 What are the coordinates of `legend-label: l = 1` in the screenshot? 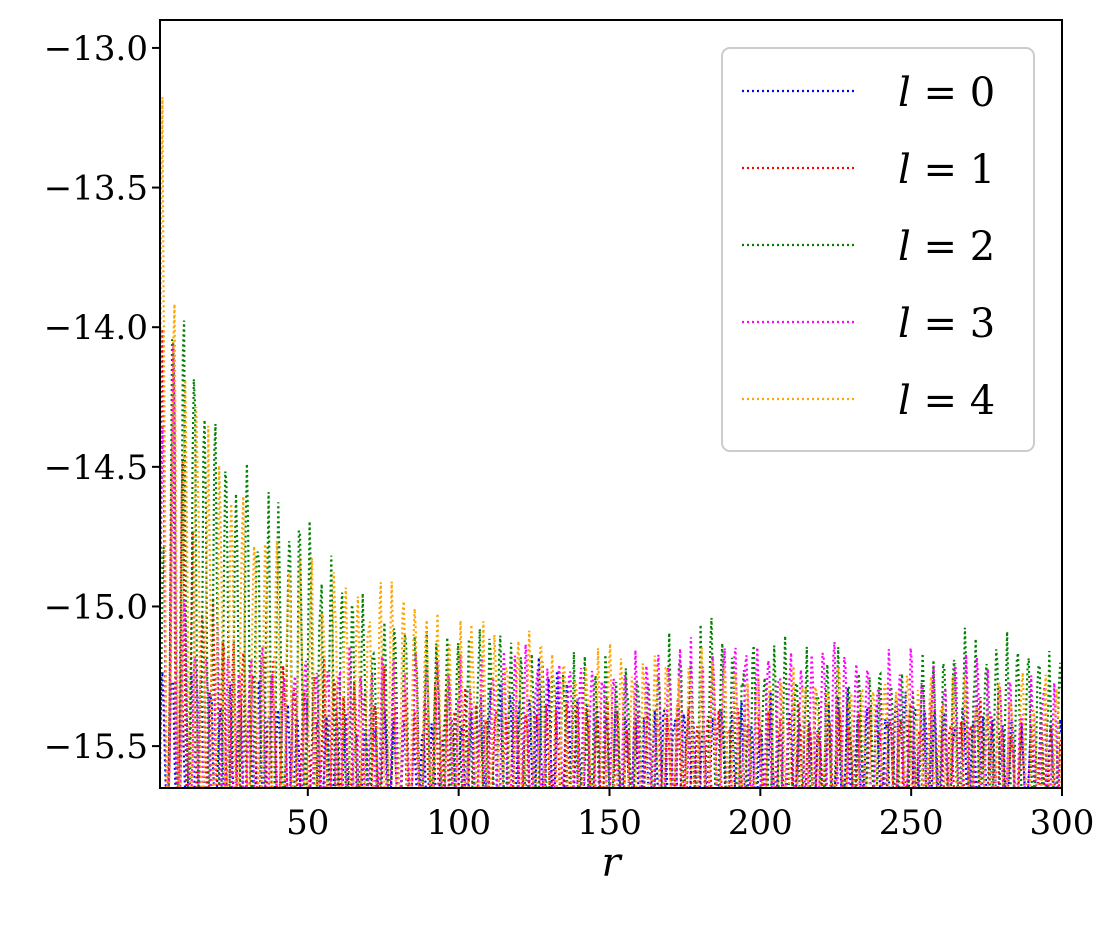 It's located at (946, 170).